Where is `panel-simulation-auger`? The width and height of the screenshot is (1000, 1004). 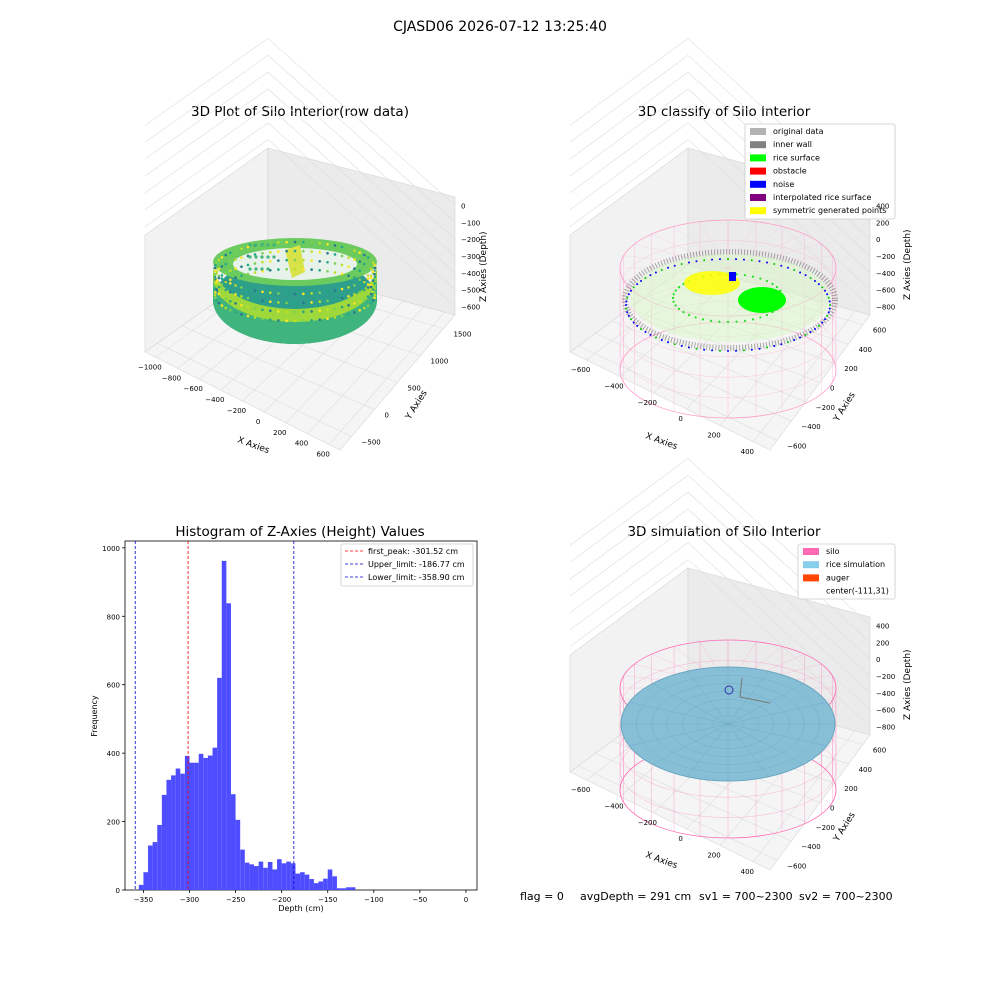 panel-simulation-auger is located at coordinates (747, 690).